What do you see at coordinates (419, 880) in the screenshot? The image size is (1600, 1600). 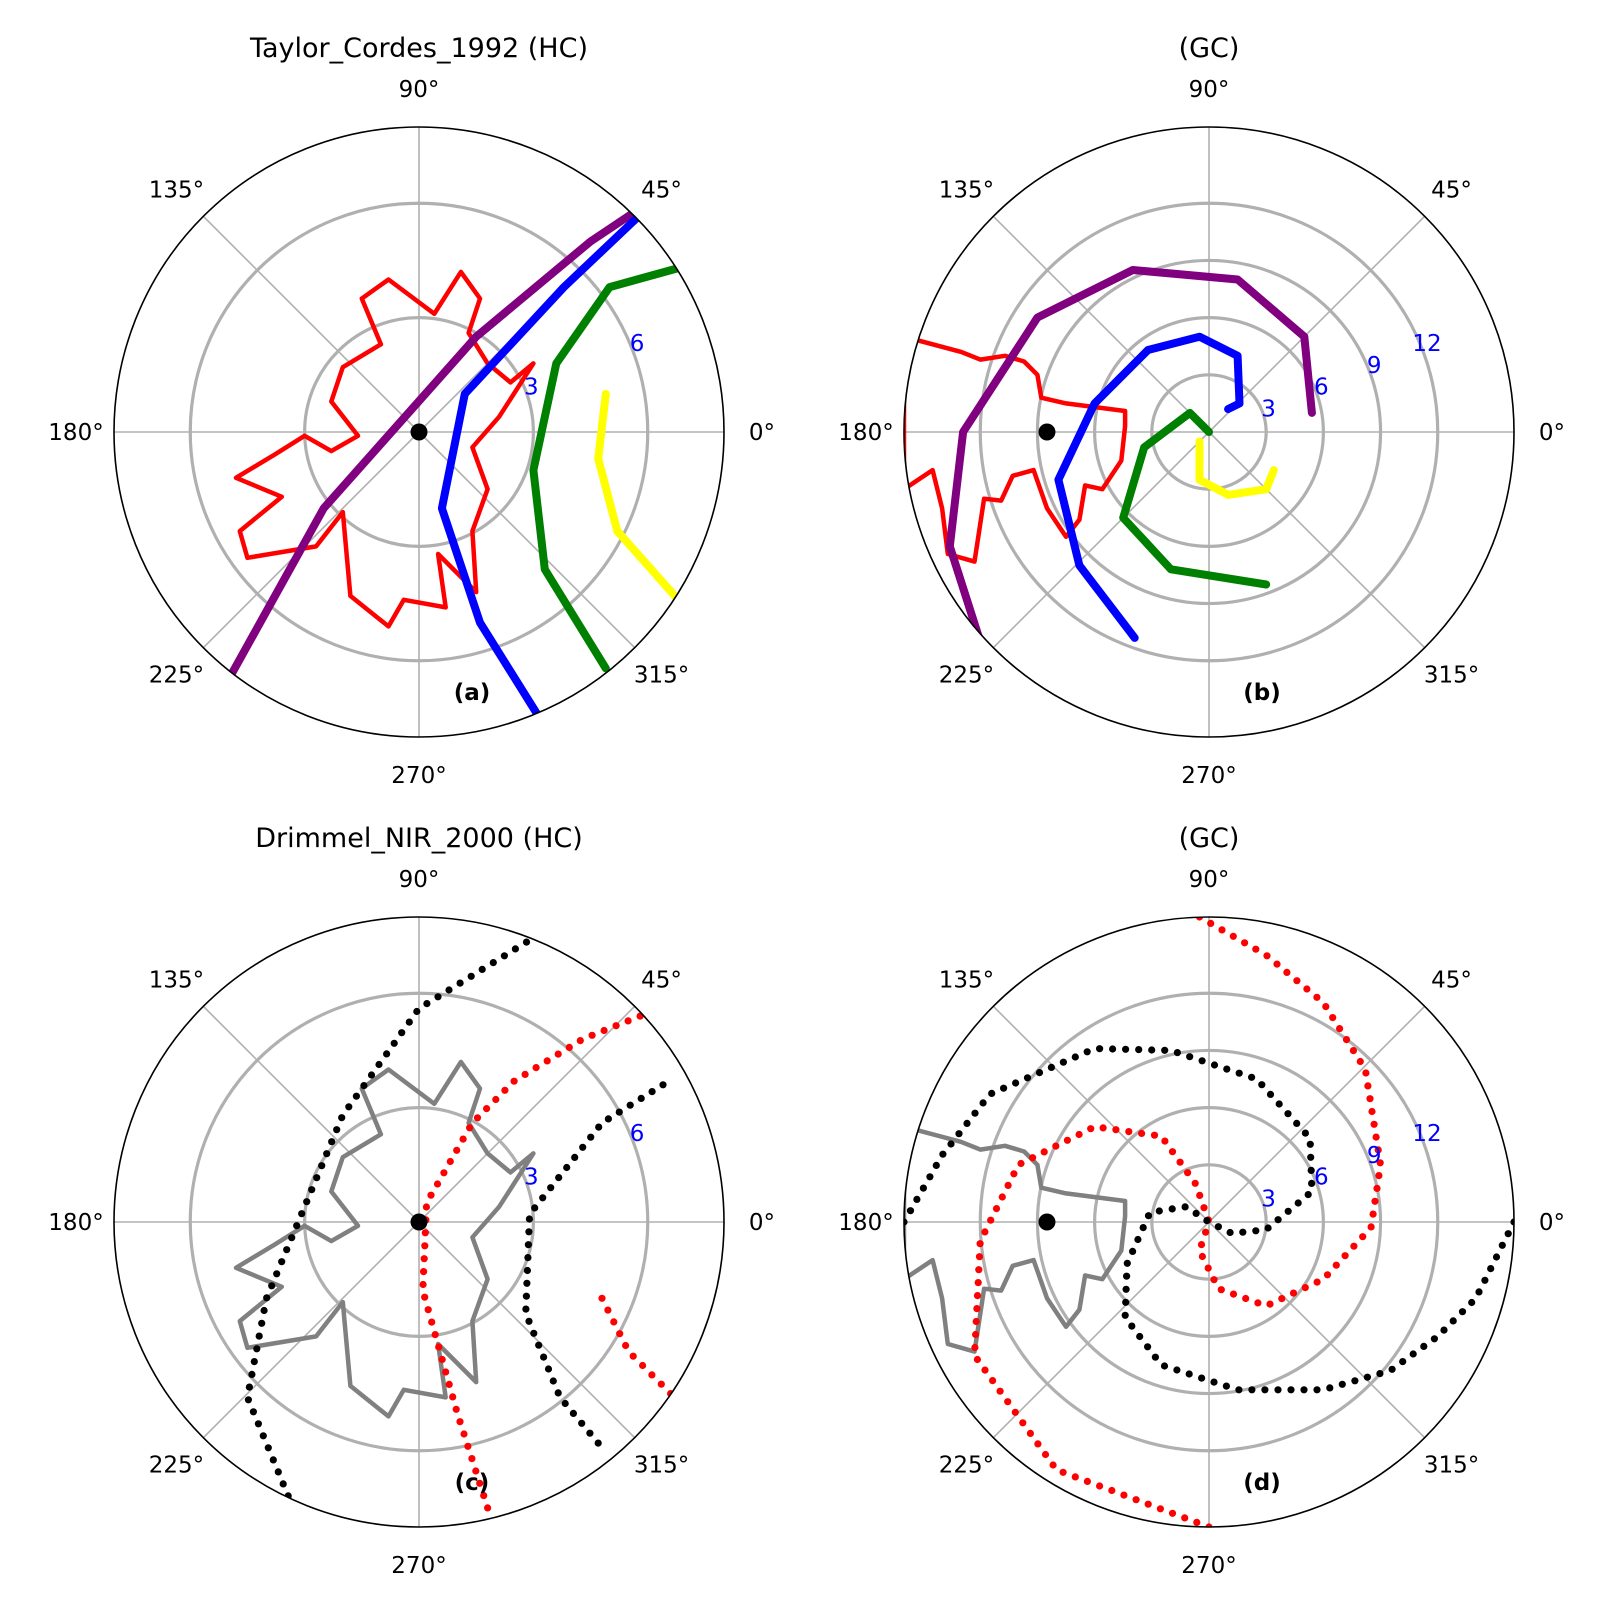 I see `angle-tick-label: 90°` at bounding box center [419, 880].